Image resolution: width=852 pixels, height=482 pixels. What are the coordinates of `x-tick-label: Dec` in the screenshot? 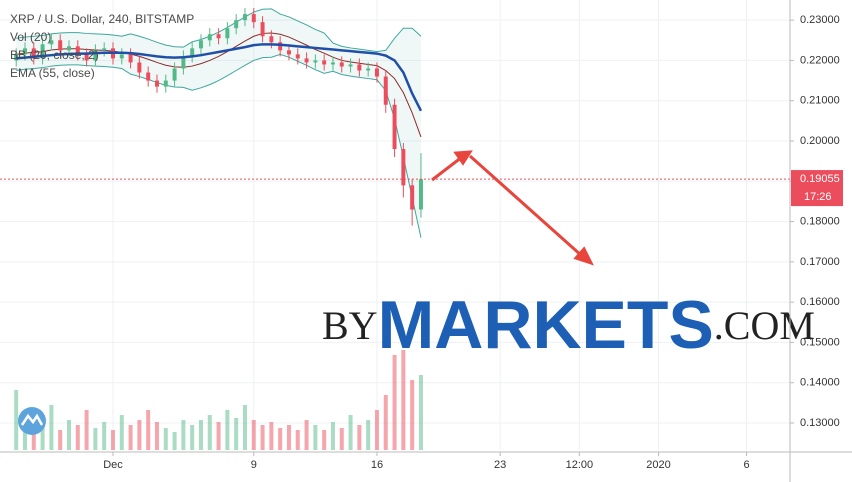 It's located at (113, 465).